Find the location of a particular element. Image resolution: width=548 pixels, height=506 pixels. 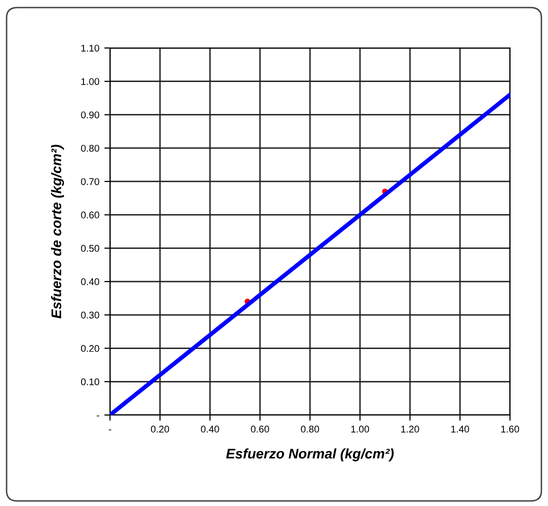

y-tick-label: 0.60 is located at coordinates (90, 215).